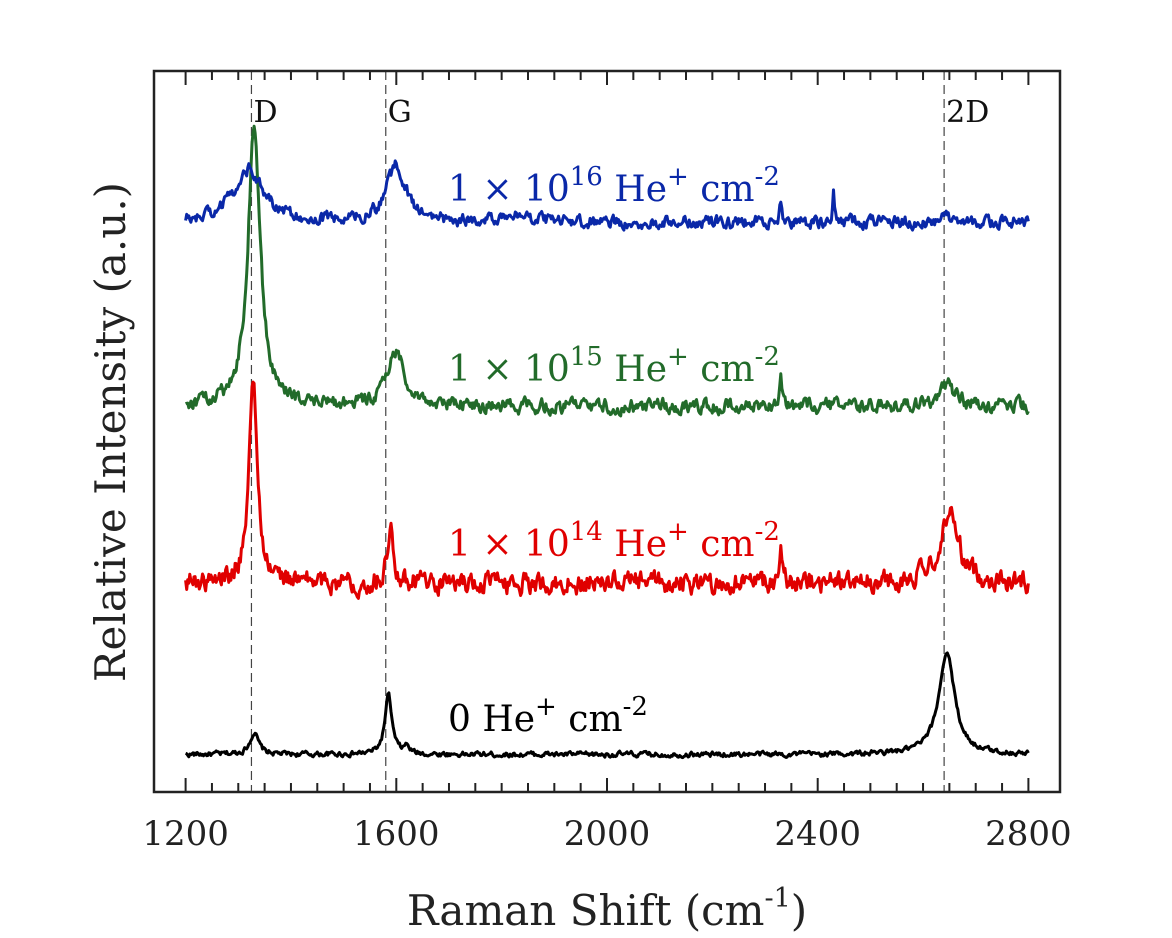 The image size is (1172, 938). I want to click on x-tick-label: 2000, so click(607, 834).